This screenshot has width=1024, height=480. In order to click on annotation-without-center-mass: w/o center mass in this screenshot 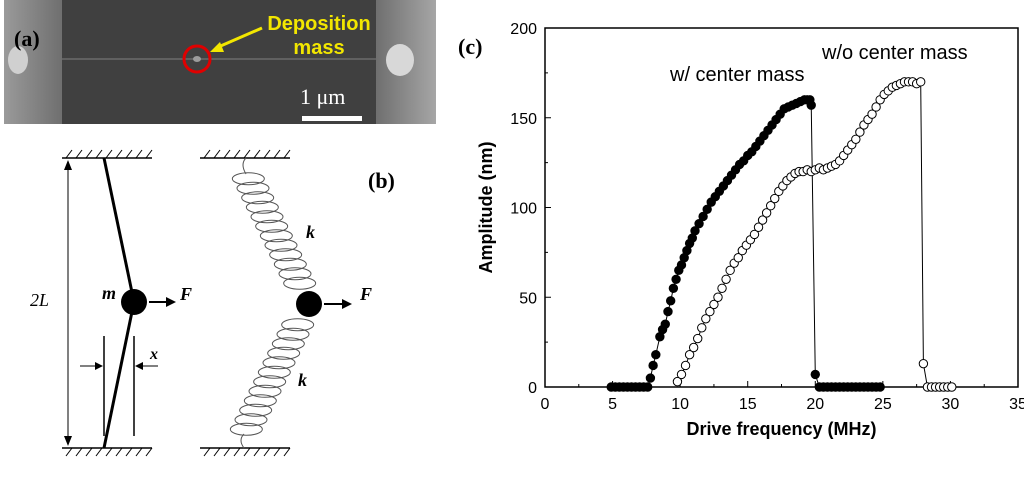, I will do `click(895, 53)`.